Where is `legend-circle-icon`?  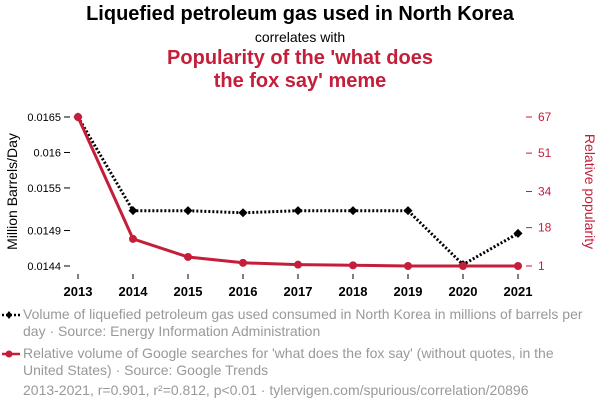 legend-circle-icon is located at coordinates (9, 354).